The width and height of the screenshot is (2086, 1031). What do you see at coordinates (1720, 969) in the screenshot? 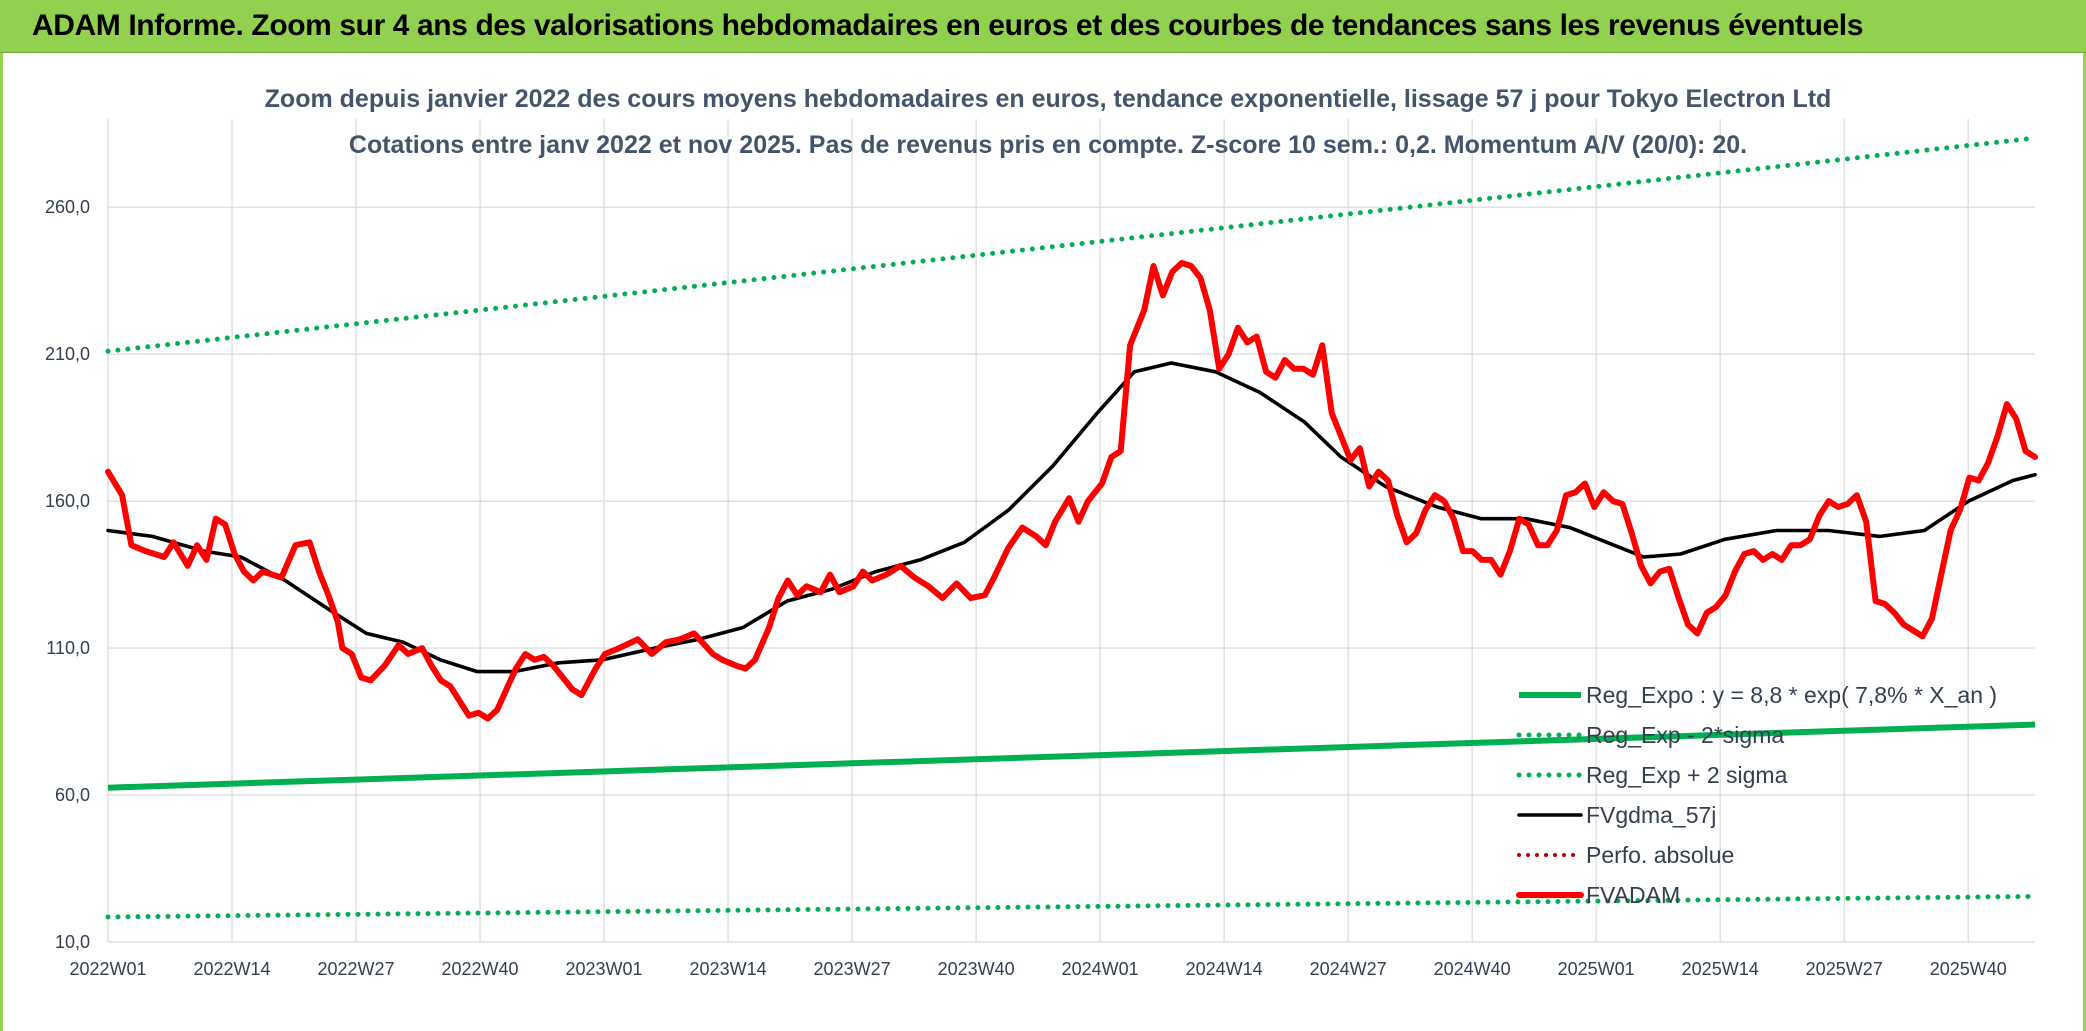
I see `x-tick-label: 2025W14` at bounding box center [1720, 969].